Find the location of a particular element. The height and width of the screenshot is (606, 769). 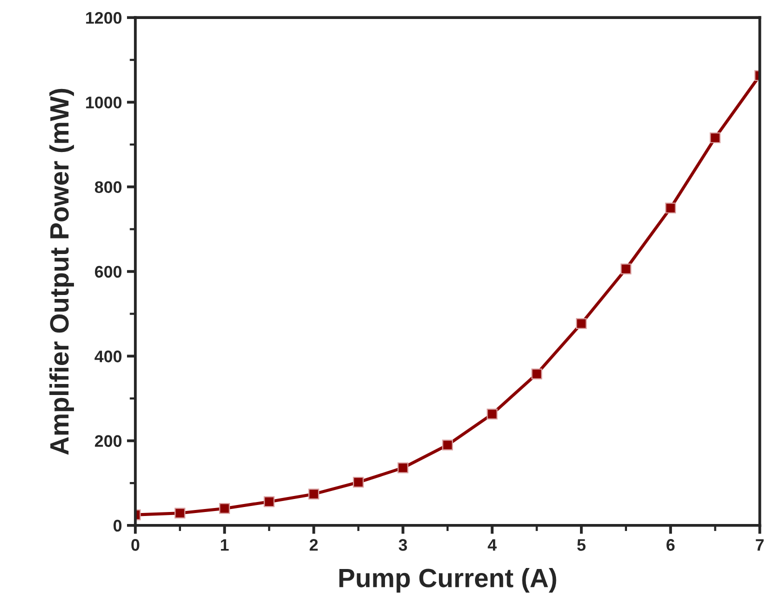

x-tick-label: 7 is located at coordinates (760, 545).